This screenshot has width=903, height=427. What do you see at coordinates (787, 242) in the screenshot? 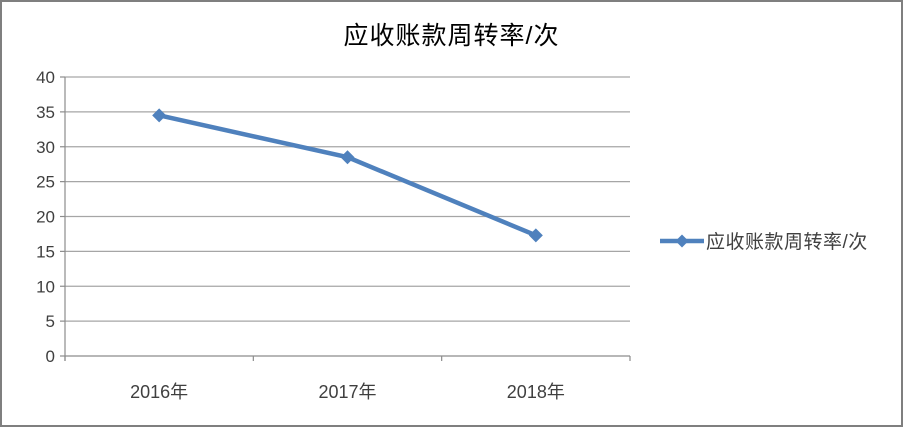
I see `legend-label: 应收账款周转率/次` at bounding box center [787, 242].